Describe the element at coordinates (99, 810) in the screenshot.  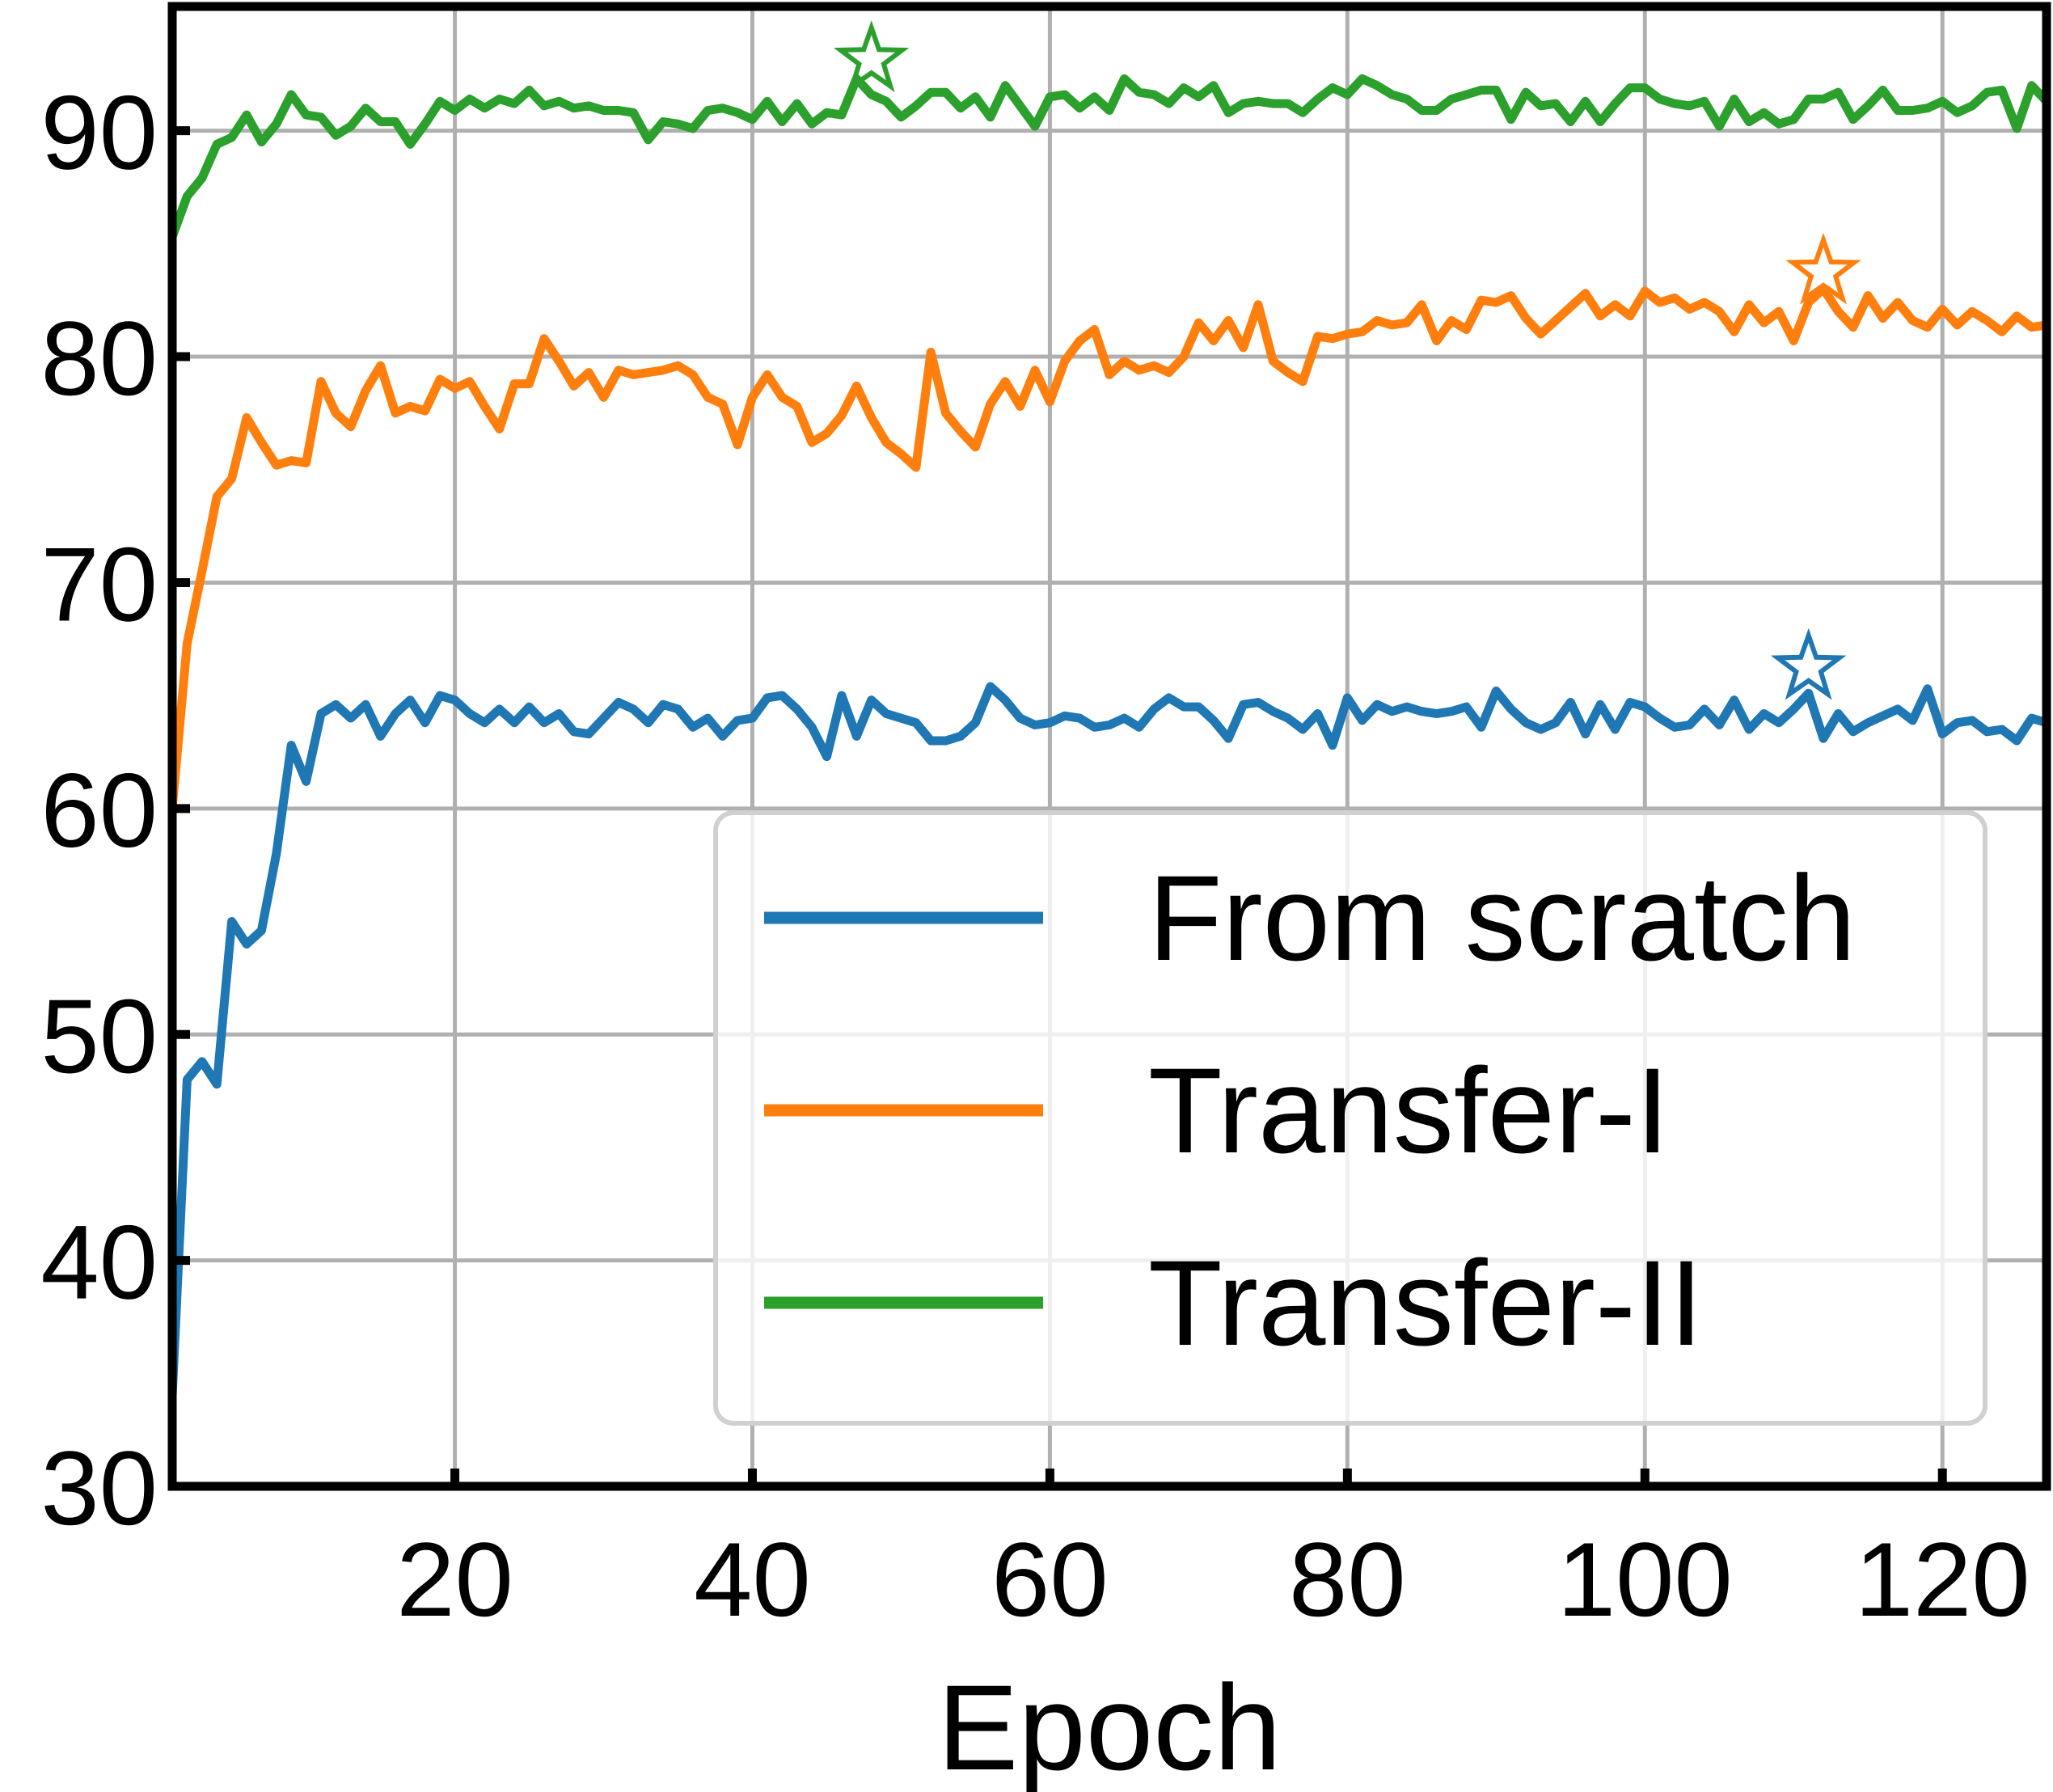
I see `y-tick-label: 60` at that location.